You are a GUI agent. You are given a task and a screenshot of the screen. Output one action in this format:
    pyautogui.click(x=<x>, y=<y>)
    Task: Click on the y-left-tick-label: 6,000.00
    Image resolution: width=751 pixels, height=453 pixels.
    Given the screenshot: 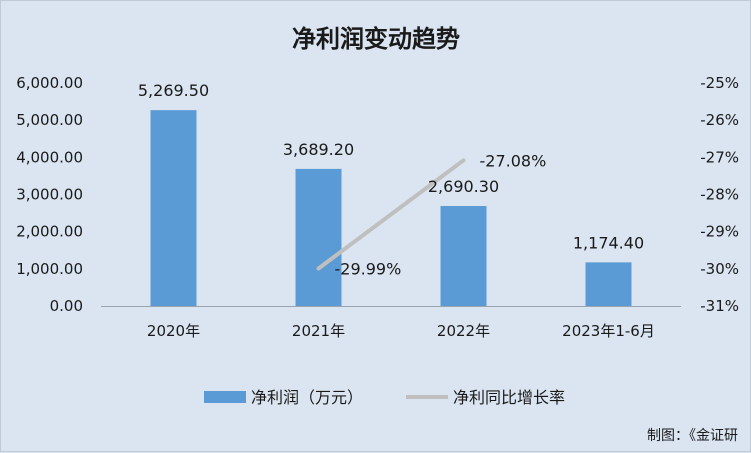 What is the action you would take?
    pyautogui.click(x=49, y=83)
    